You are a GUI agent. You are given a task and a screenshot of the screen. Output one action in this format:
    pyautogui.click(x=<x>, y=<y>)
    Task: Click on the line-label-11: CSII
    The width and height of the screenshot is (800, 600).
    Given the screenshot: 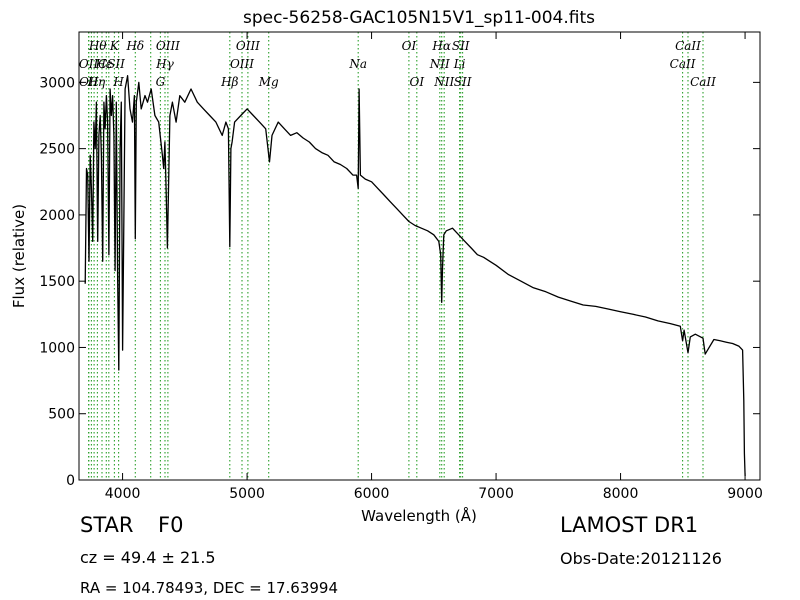 What is the action you would take?
    pyautogui.click(x=111, y=64)
    